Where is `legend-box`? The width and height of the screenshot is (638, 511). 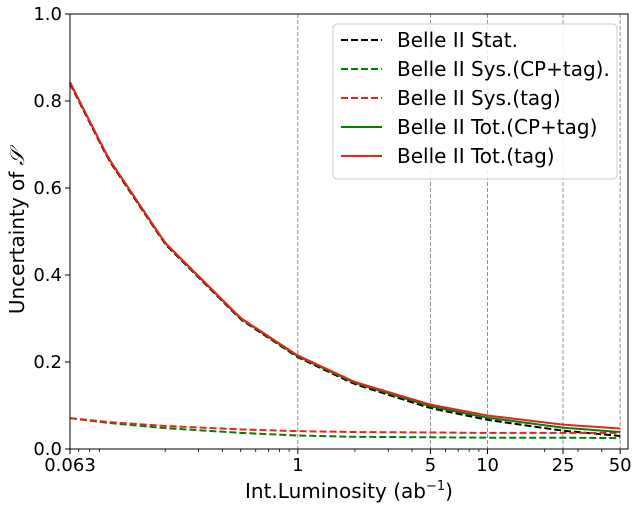
legend-box is located at coordinates (475, 101).